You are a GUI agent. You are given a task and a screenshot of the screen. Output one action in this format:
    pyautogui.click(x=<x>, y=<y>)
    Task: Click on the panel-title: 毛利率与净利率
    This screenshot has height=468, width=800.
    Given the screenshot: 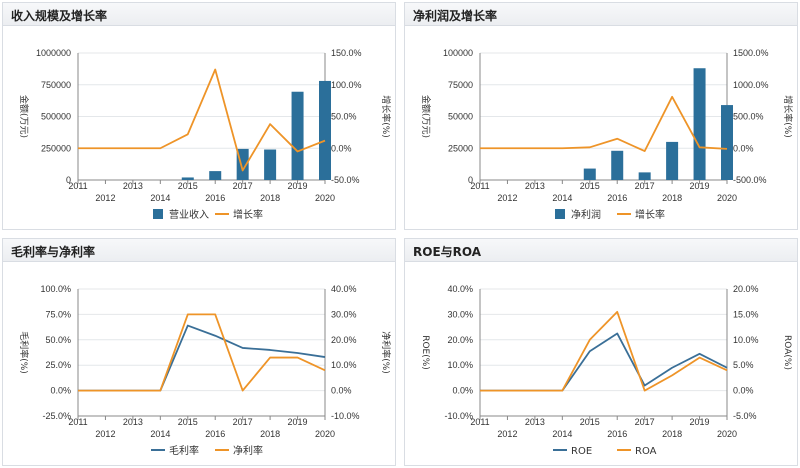 What is the action you would take?
    pyautogui.click(x=53, y=252)
    